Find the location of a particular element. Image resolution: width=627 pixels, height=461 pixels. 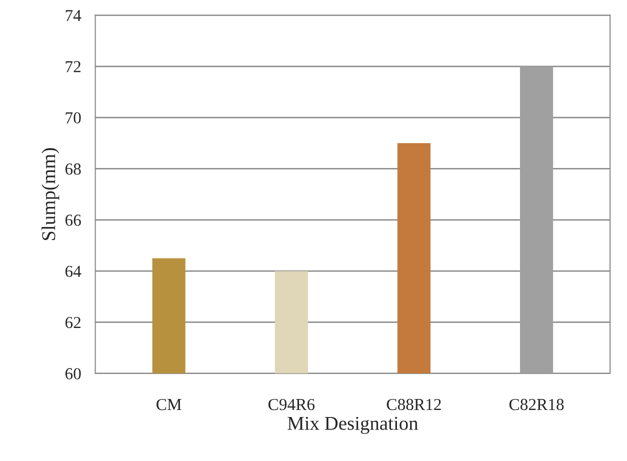

y-tick-label: 74 is located at coordinates (74, 15).